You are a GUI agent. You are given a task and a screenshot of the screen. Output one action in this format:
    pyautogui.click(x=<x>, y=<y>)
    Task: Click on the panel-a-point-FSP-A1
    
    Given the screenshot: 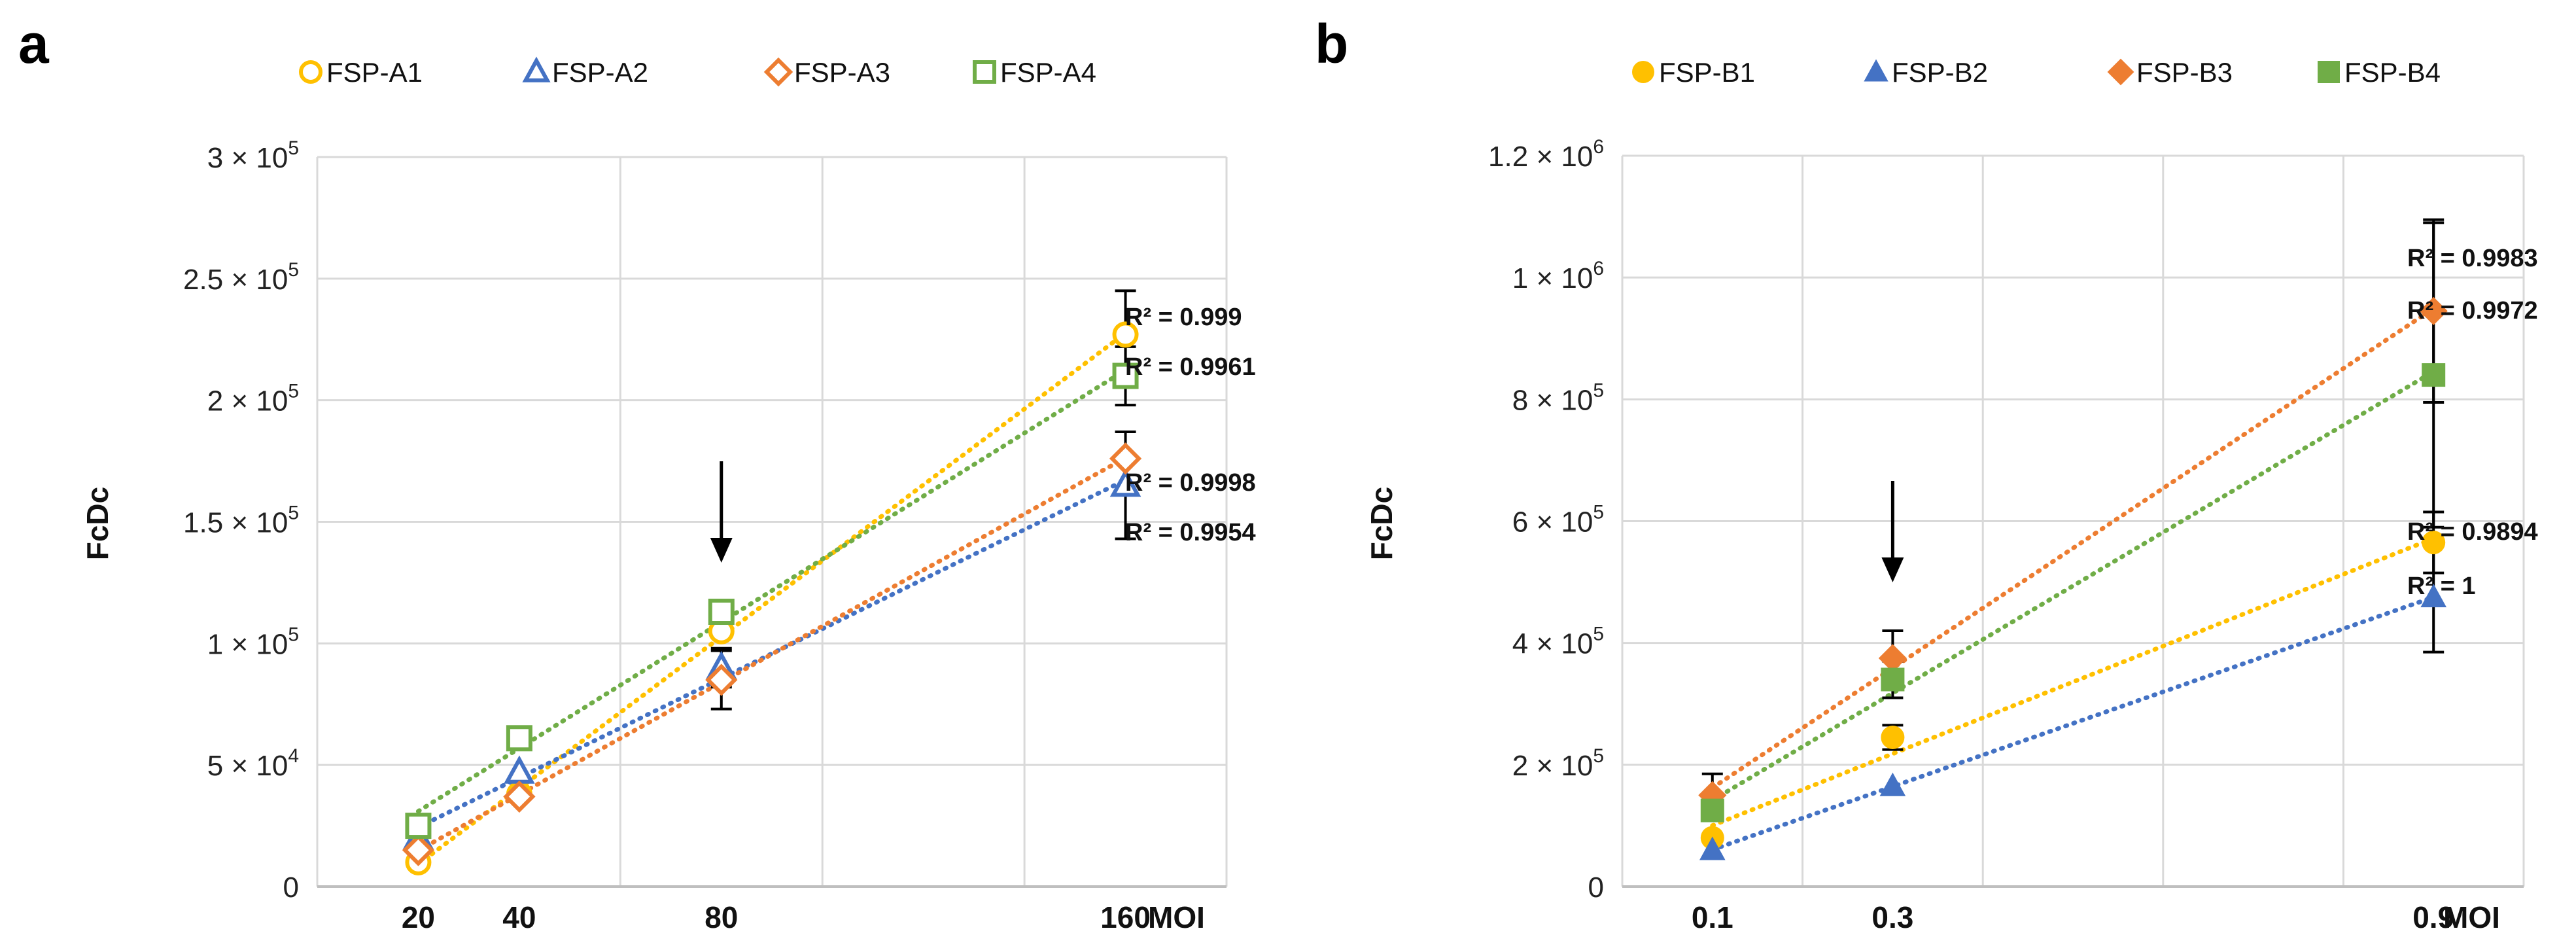 What is the action you would take?
    pyautogui.click(x=1125, y=334)
    